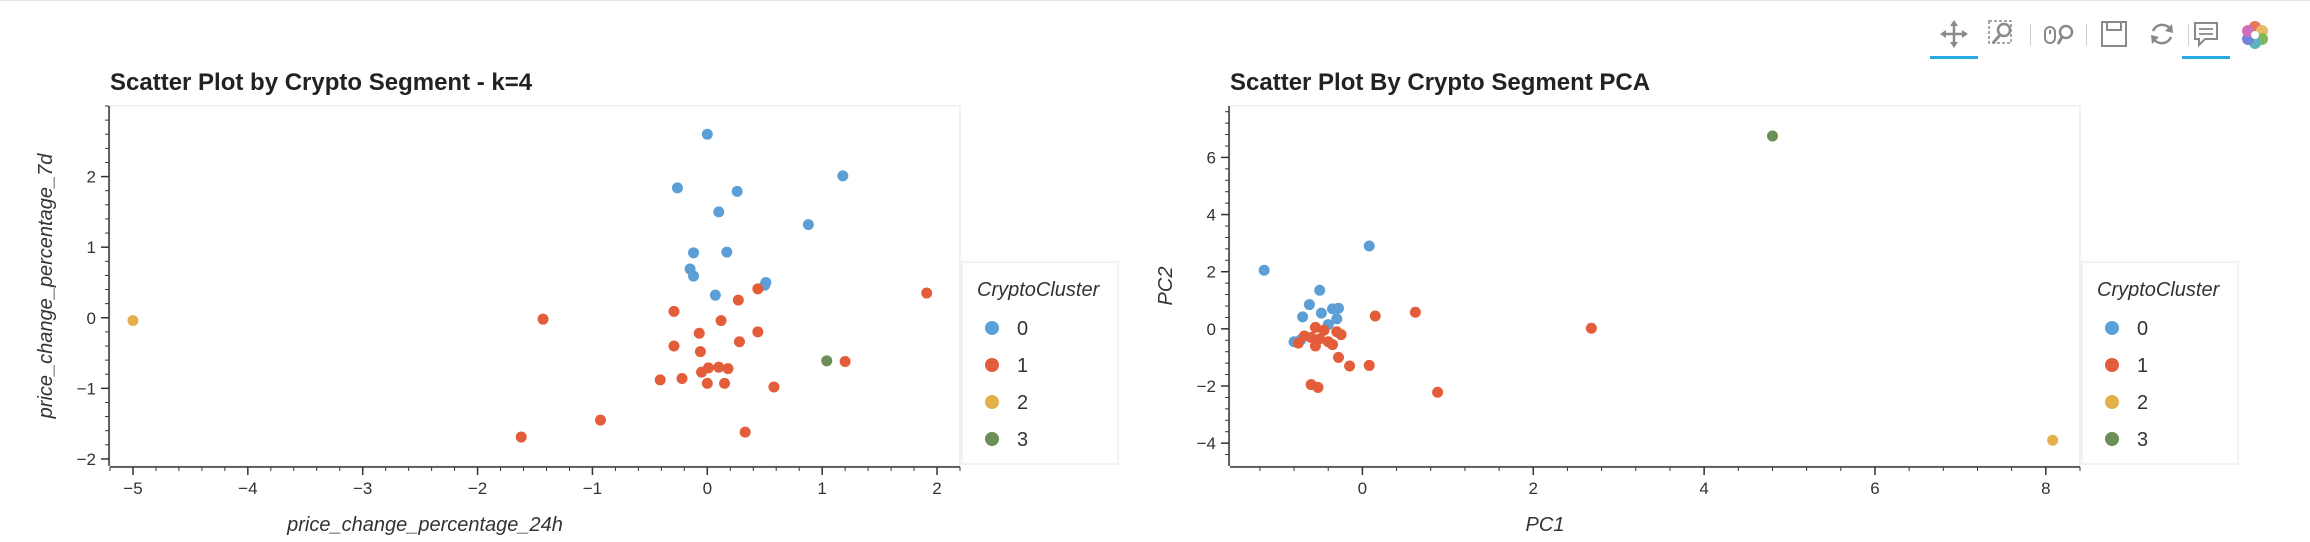 The width and height of the screenshot is (2310, 542). I want to click on x-tick-label: 4, so click(1703, 488).